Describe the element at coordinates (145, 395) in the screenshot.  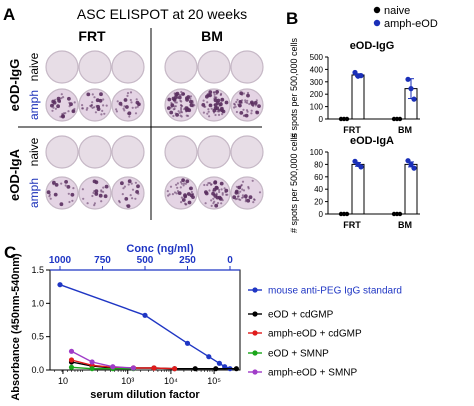
I see `x-axis-title: serum dilution factor` at that location.